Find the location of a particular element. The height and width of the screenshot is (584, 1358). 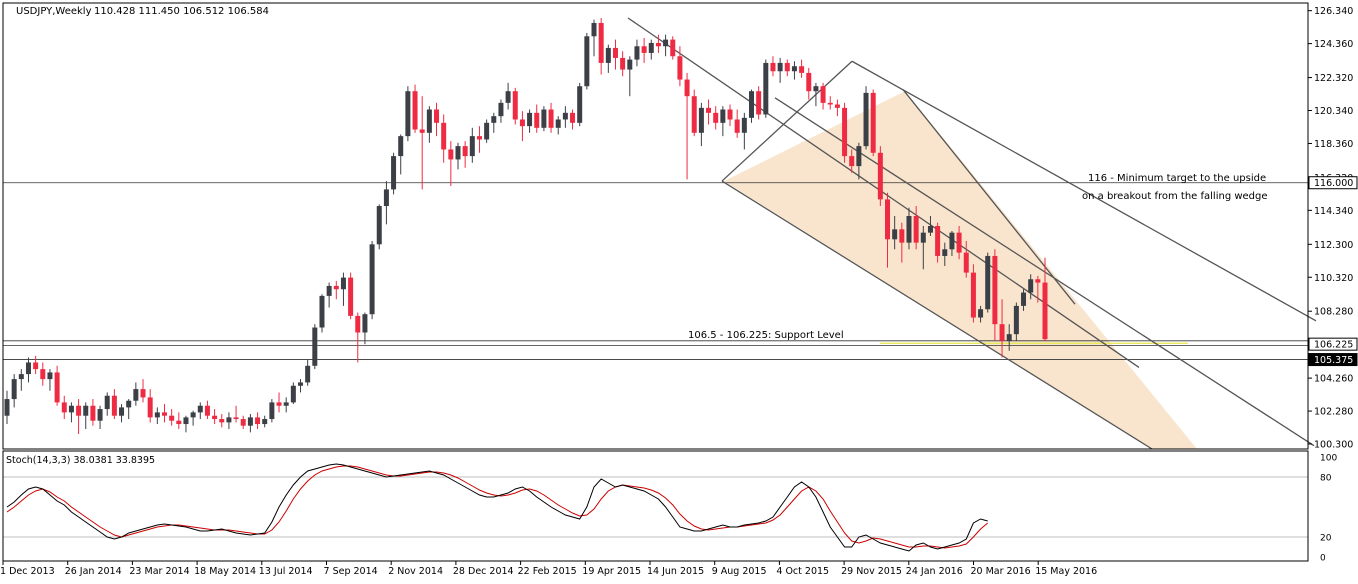

x-tick-label: 22 Feb 2015 is located at coordinates (547, 571).